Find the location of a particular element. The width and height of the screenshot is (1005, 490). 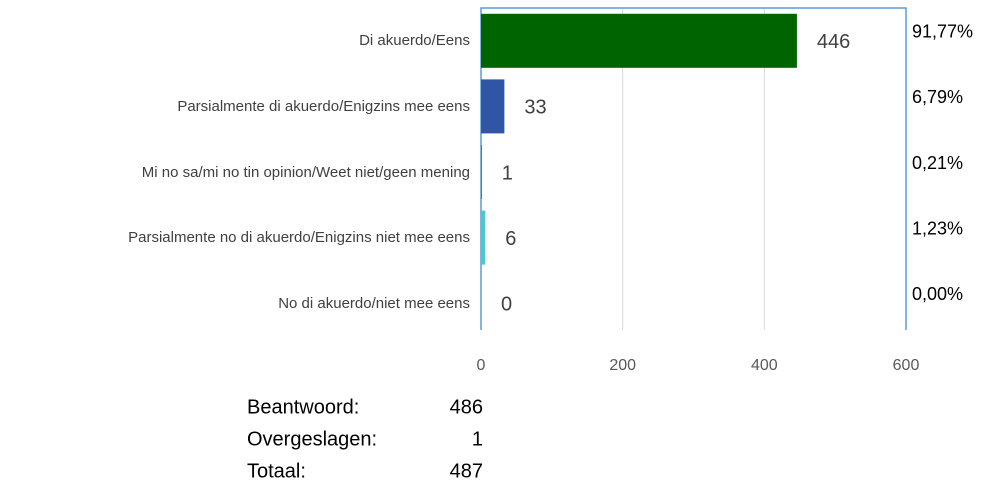

value-label: 1 is located at coordinates (507, 173).